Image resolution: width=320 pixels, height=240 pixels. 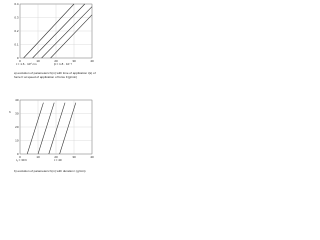 I want to click on annotation: β = 1.8 · 10⁻³, so click(x=63, y=64).